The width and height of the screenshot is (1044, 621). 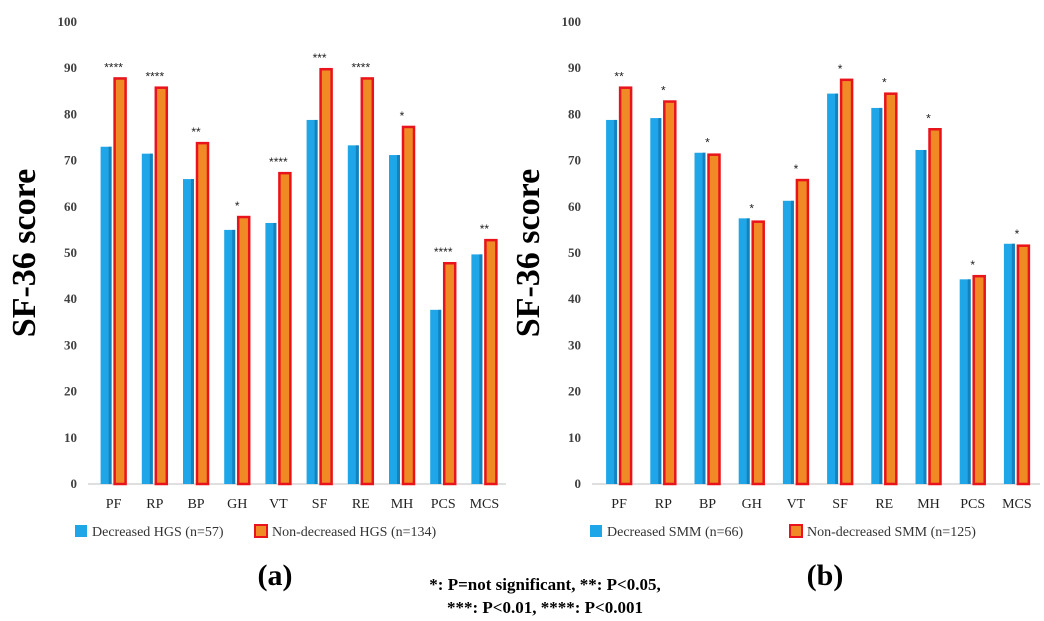 I want to click on y-tick-label: 30, so click(x=70, y=344).